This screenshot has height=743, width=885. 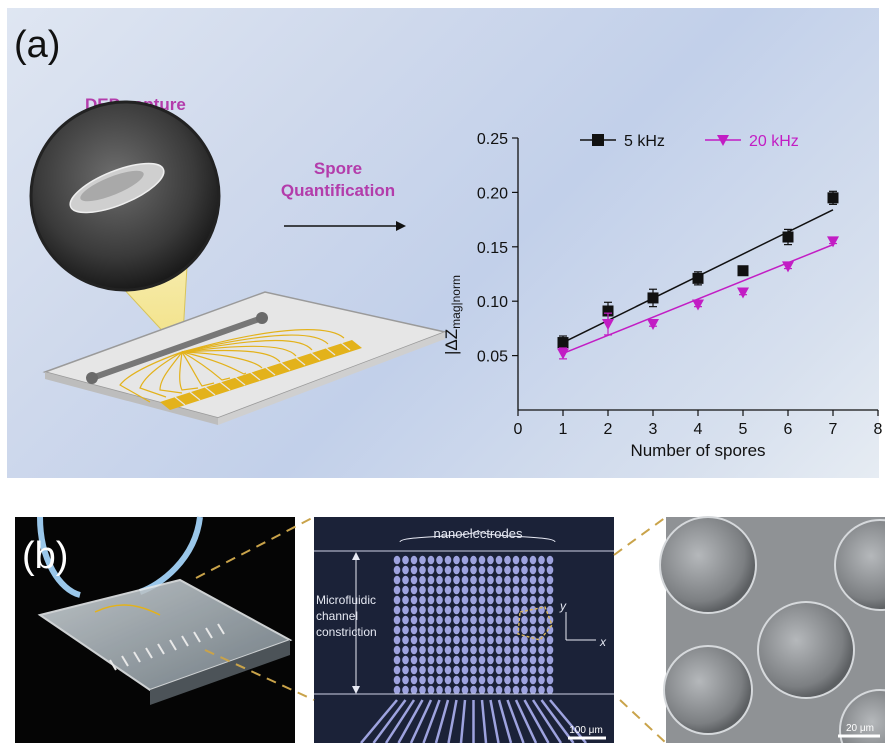 I want to click on legend-marker-triangle, so click(x=723, y=140).